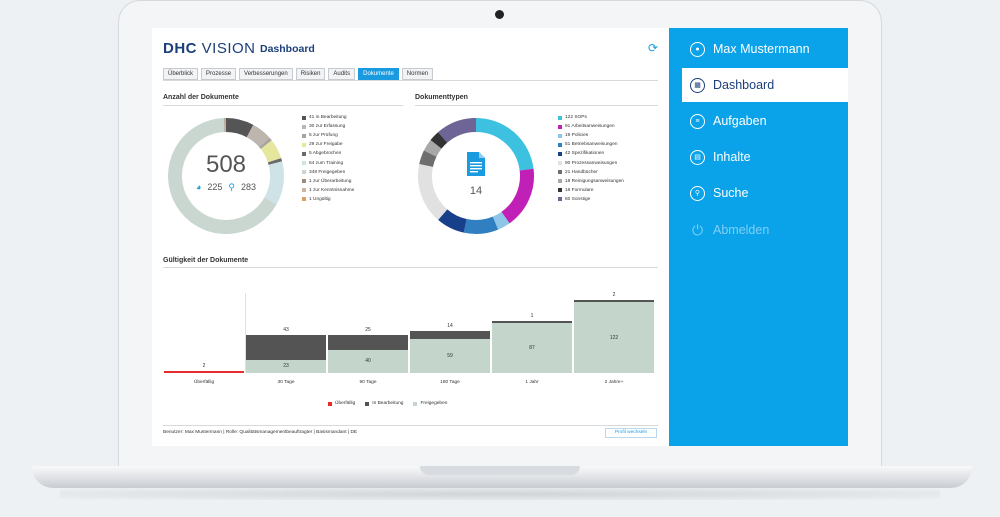 The image size is (1000, 517). What do you see at coordinates (198, 187) in the screenshot?
I see `globe-icon: ◕` at bounding box center [198, 187].